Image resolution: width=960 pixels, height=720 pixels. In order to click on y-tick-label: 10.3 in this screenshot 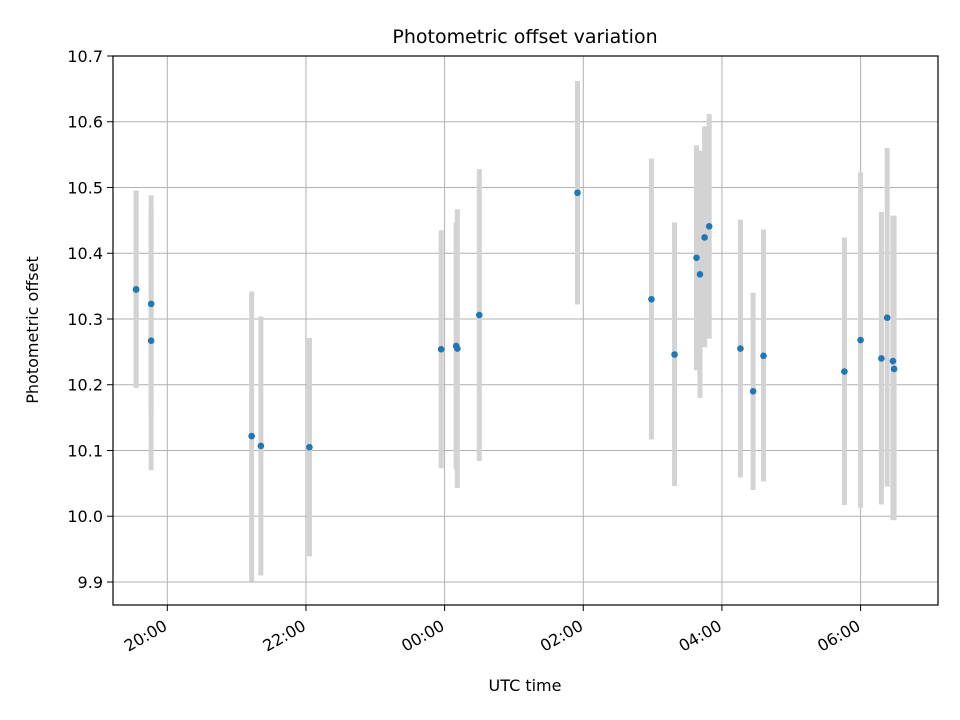, I will do `click(85, 319)`.